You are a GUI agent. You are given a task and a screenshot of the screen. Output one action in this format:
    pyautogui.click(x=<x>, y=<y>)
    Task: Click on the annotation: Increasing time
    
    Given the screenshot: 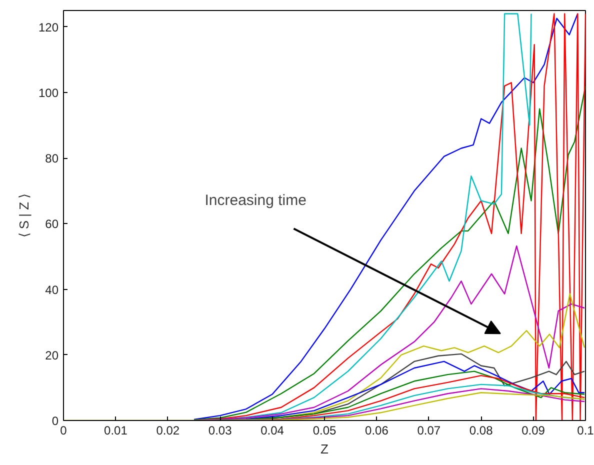 What is the action you would take?
    pyautogui.click(x=255, y=200)
    